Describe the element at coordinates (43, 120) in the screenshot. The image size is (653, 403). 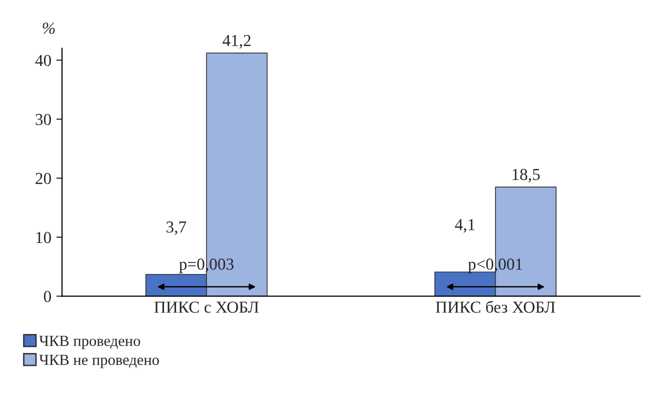
I see `y-tick-label: 30` at that location.